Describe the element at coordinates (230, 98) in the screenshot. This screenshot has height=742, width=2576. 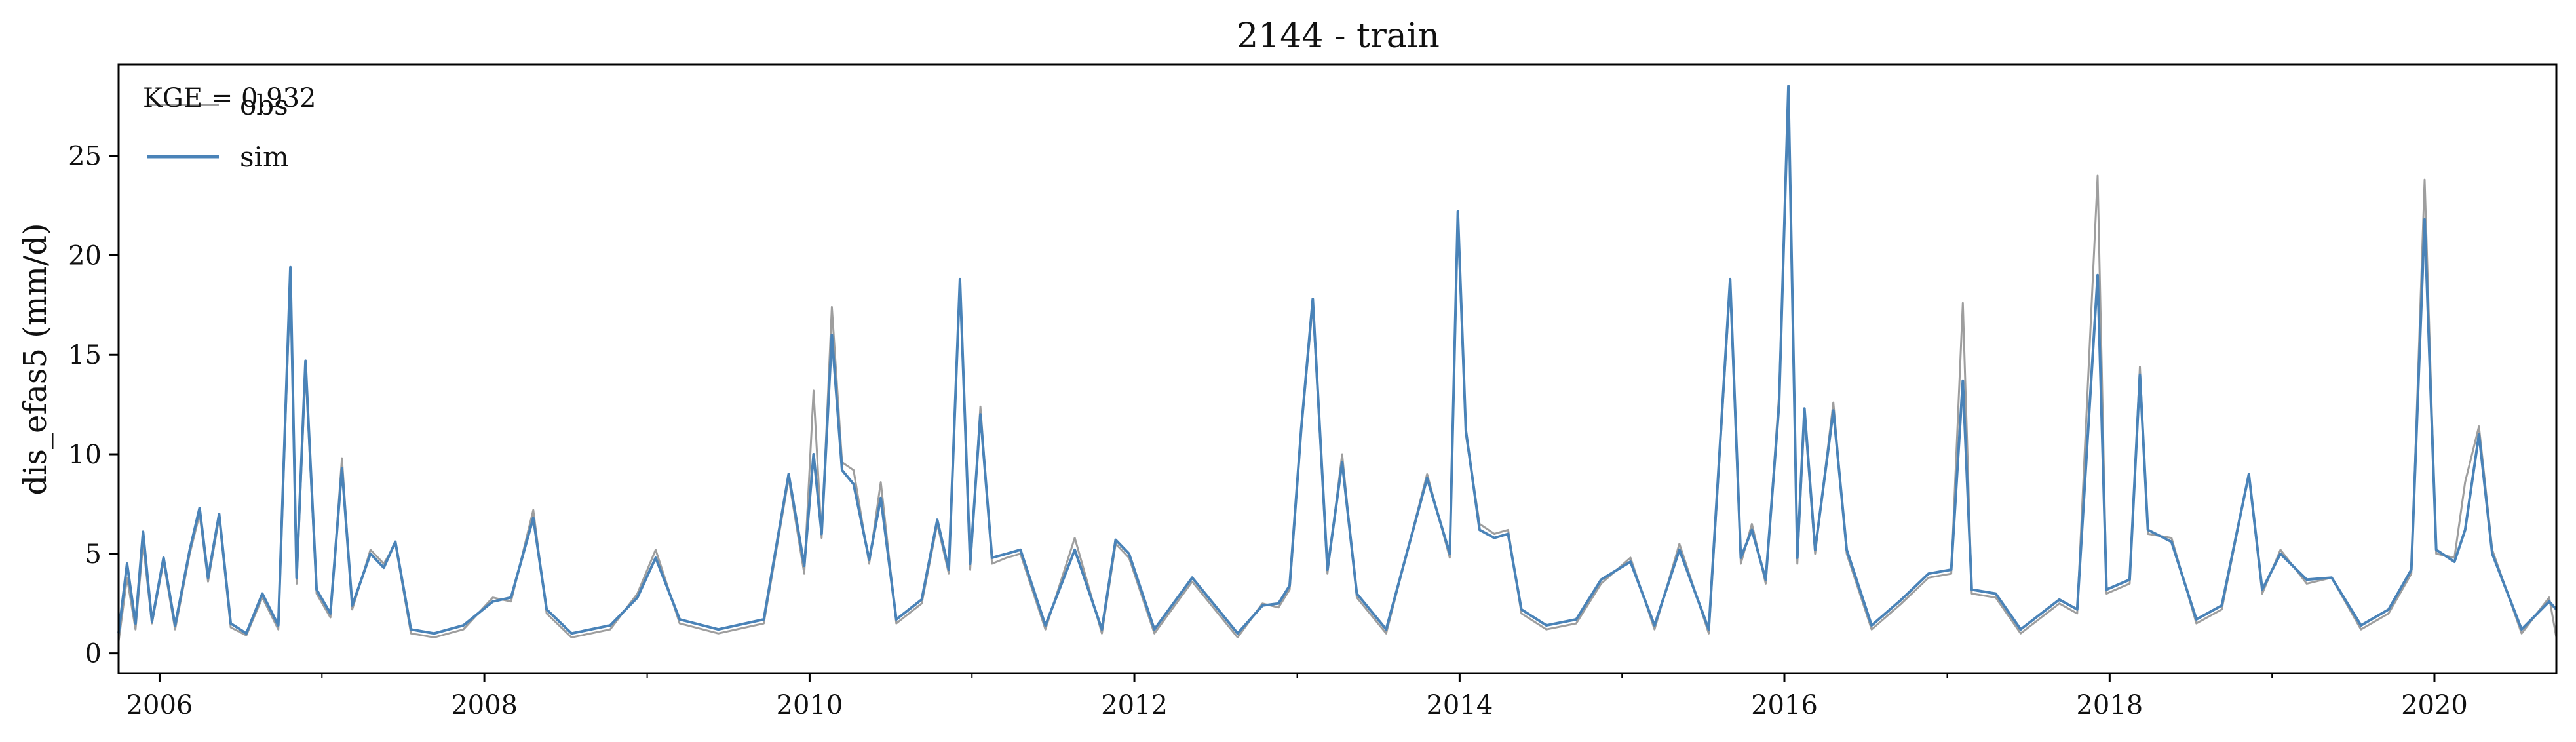
I see `kge-annotation: KGE = 0.932` at that location.